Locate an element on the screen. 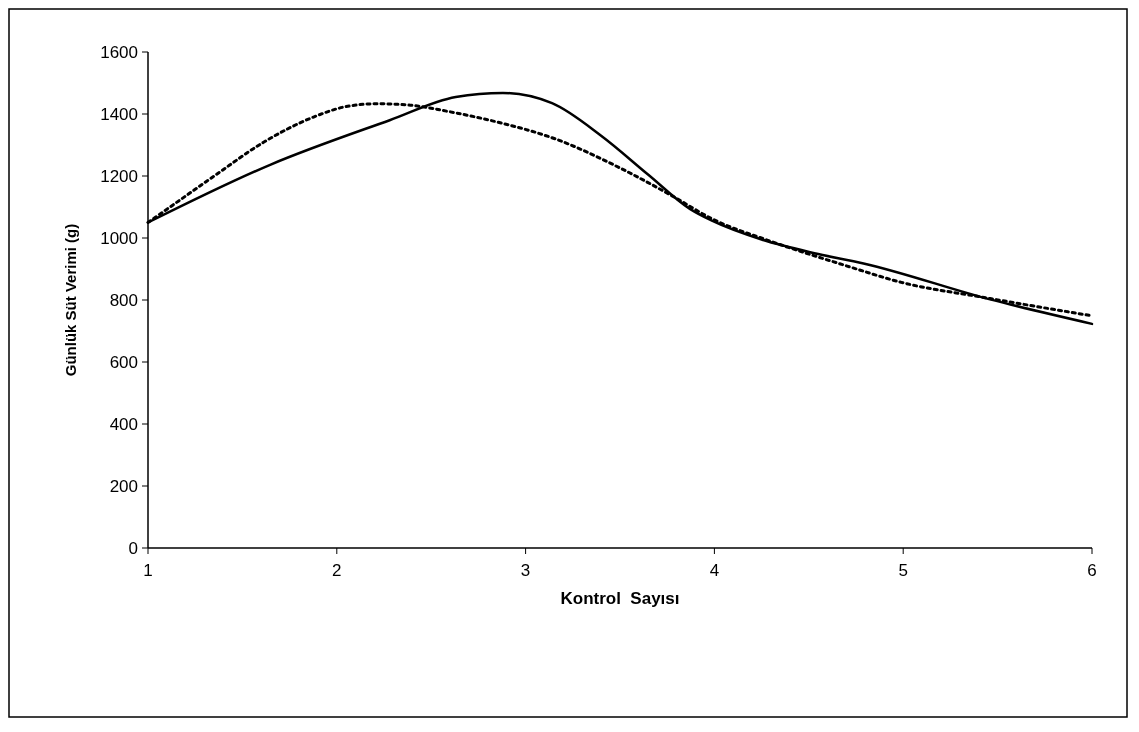  y-tick-label: 800 is located at coordinates (123, 300).